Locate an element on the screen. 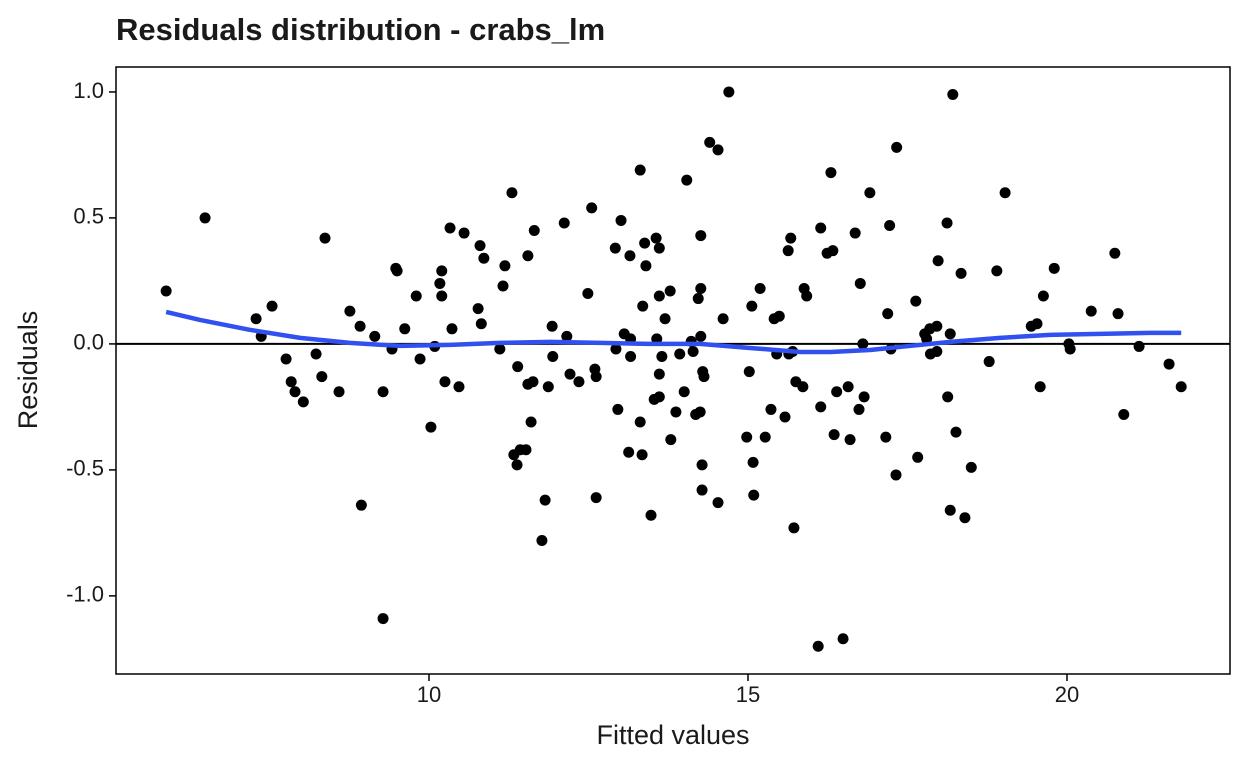 Image resolution: width=1248 pixels, height=773 pixels. y-tick-label: 0.5 is located at coordinates (88, 216).